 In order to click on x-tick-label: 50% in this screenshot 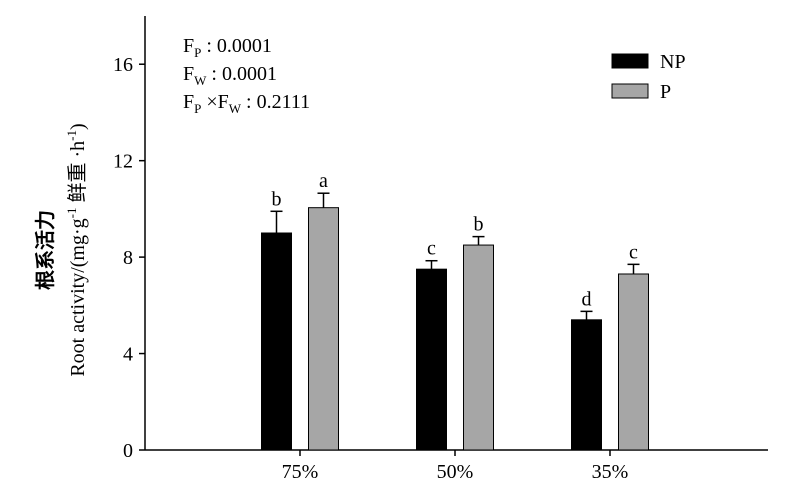, I will do `click(455, 472)`.